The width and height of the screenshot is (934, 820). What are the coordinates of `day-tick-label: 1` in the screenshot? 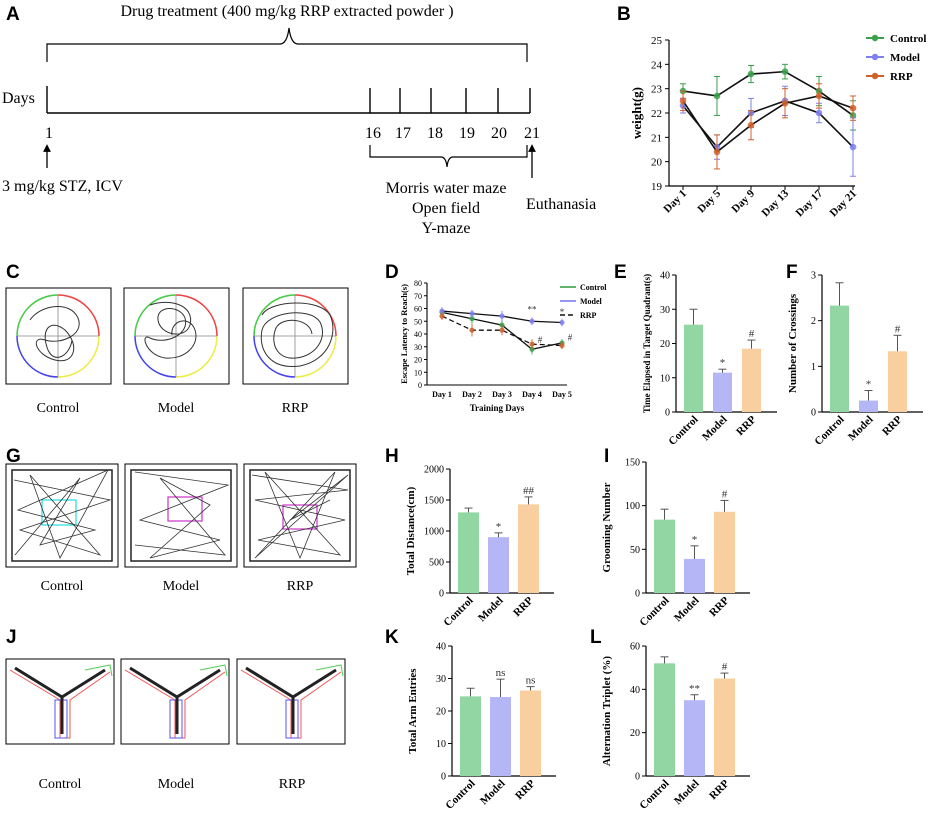 It's located at (49, 133).